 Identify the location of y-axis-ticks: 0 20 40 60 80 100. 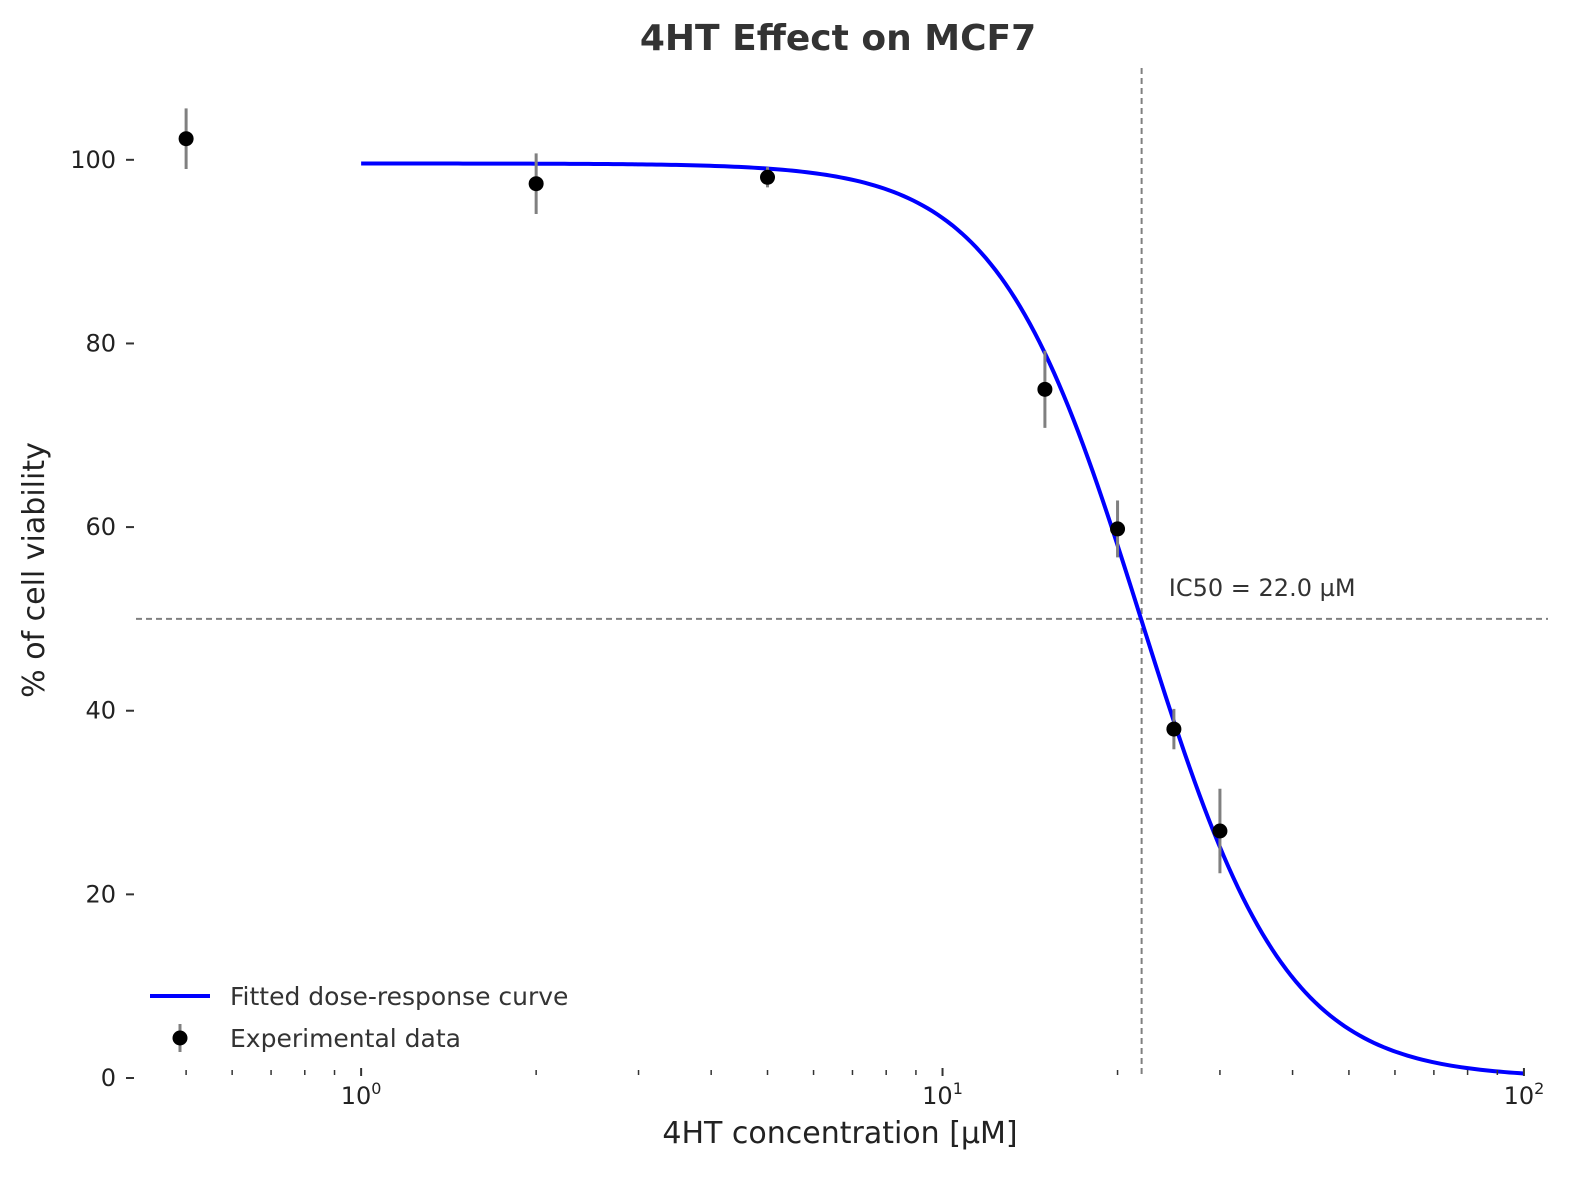
(102, 619).